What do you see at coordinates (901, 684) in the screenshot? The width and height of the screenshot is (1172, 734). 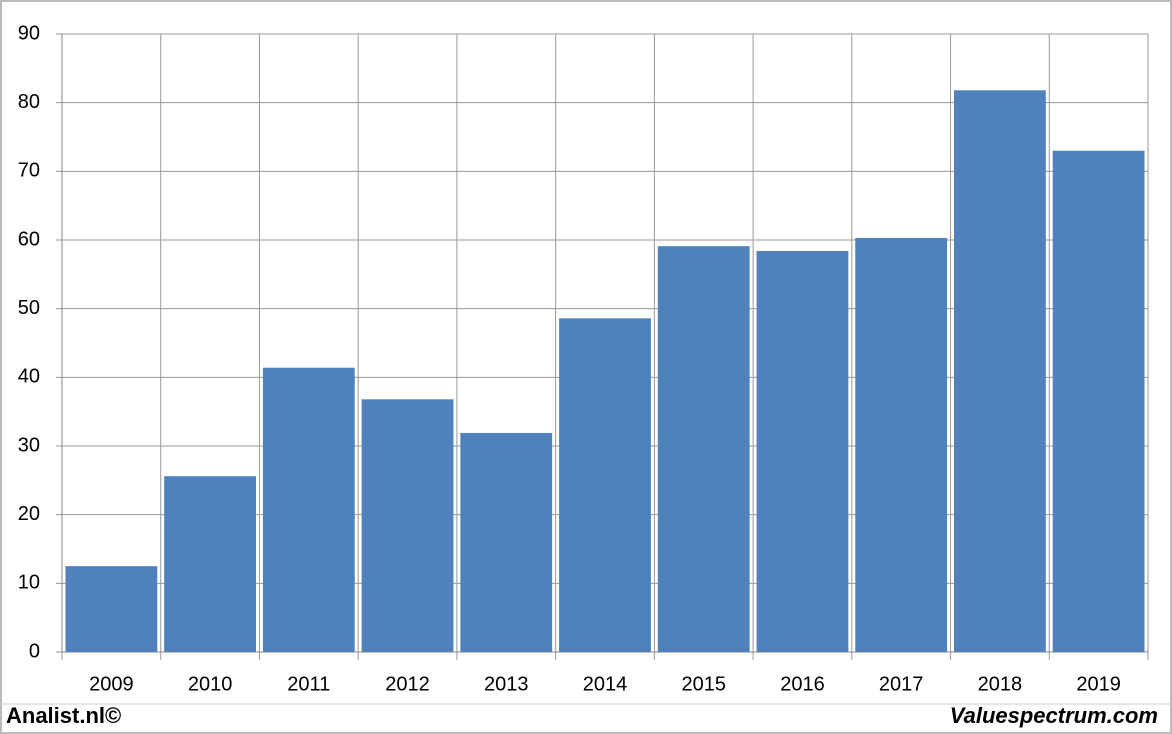 I see `x-tick-label: 2017` at bounding box center [901, 684].